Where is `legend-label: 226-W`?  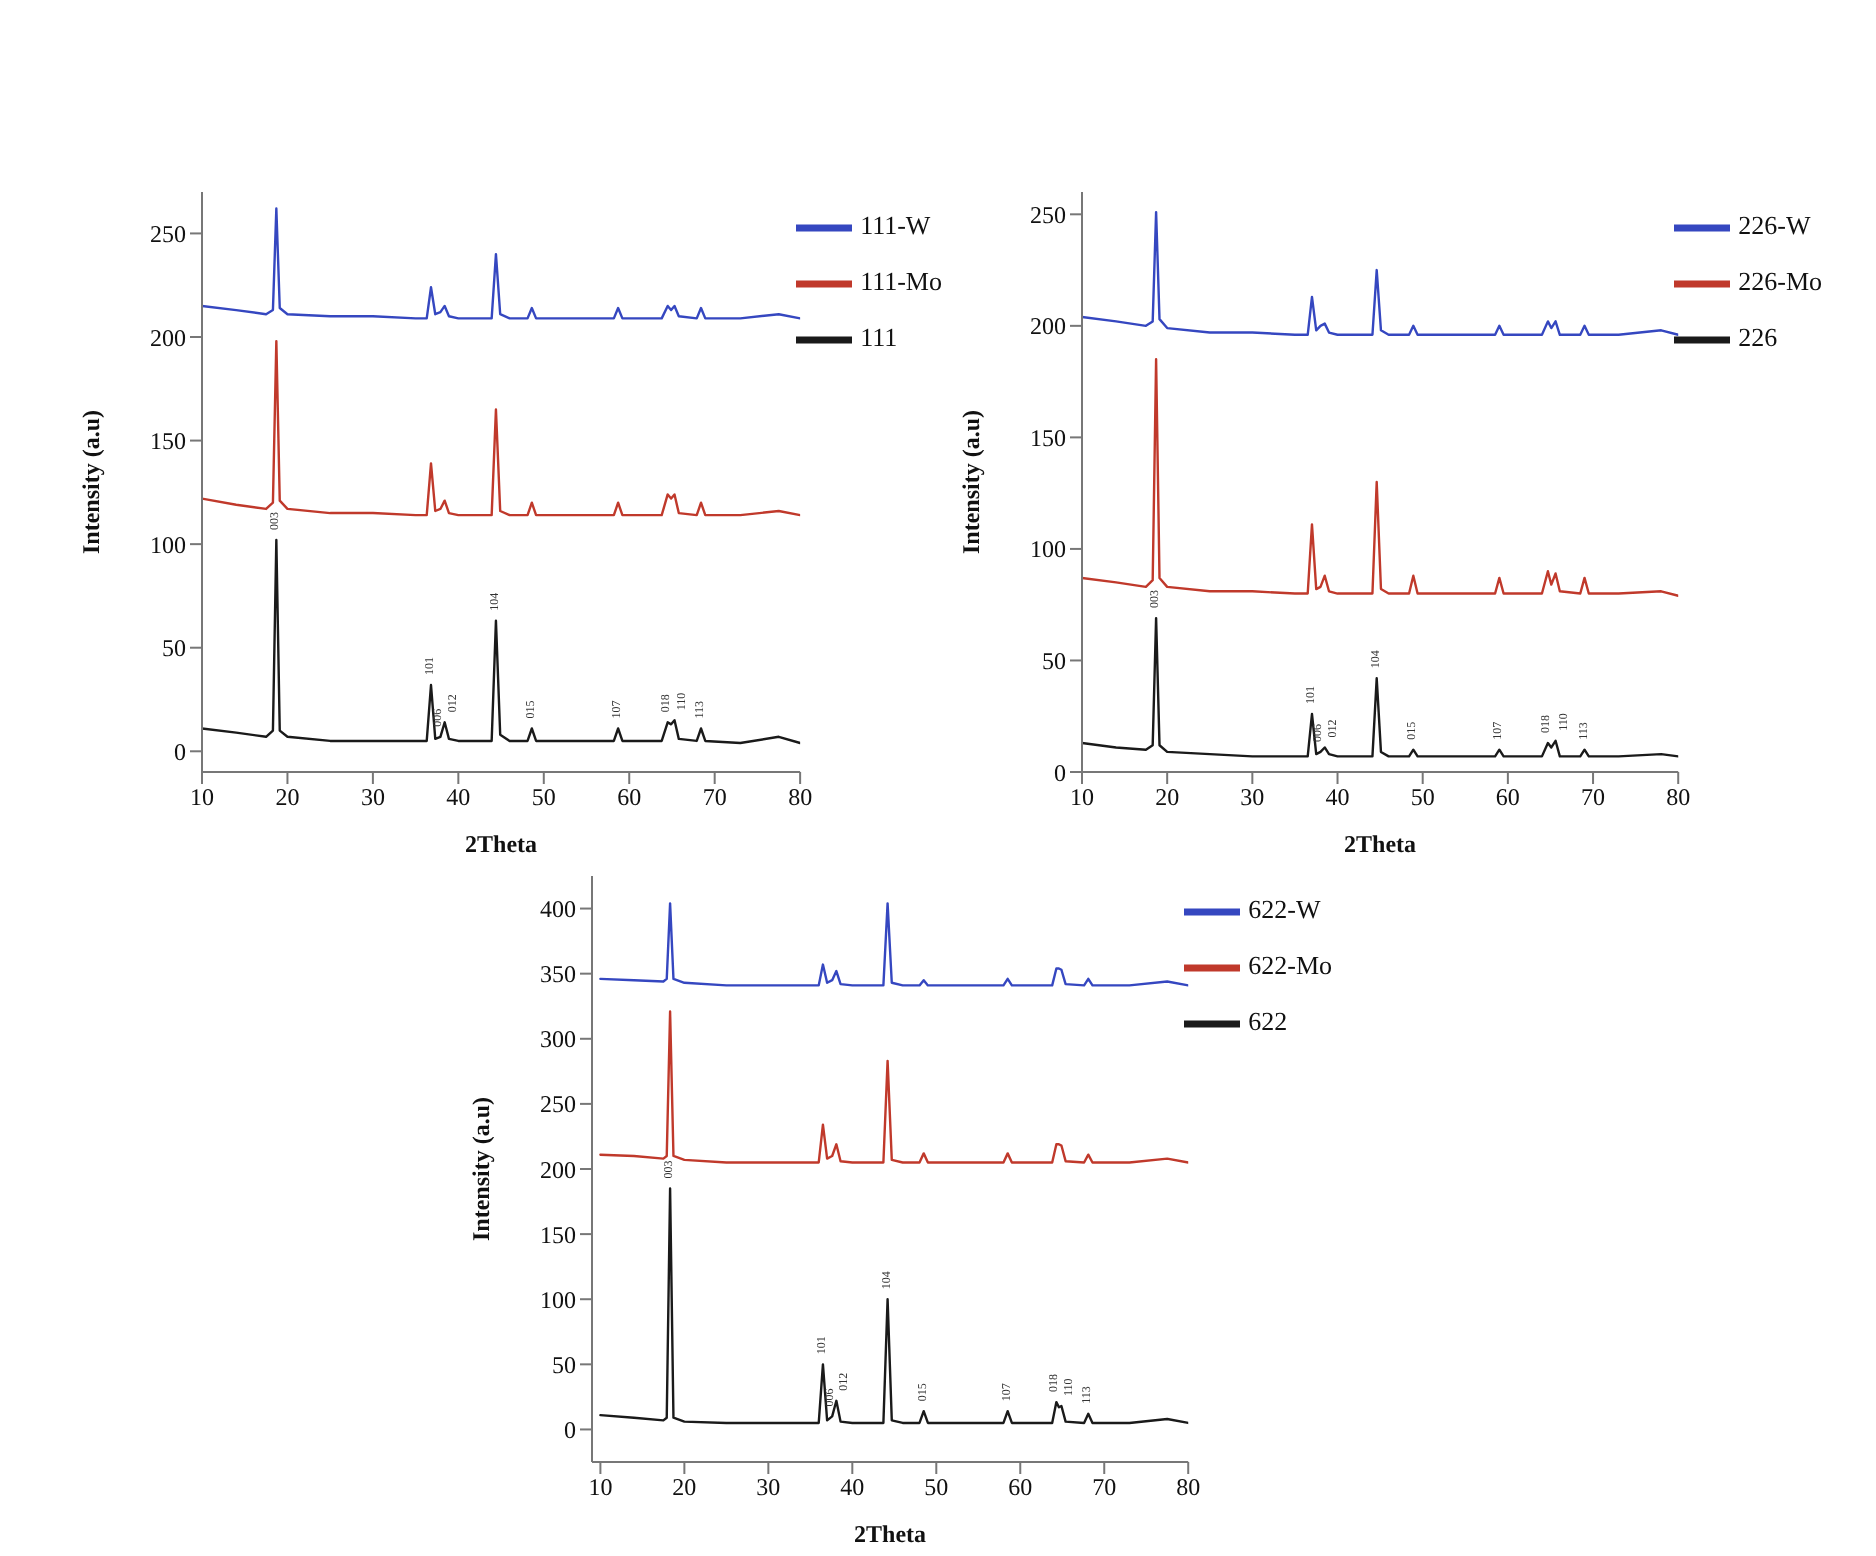 legend-label: 226-W is located at coordinates (1774, 224).